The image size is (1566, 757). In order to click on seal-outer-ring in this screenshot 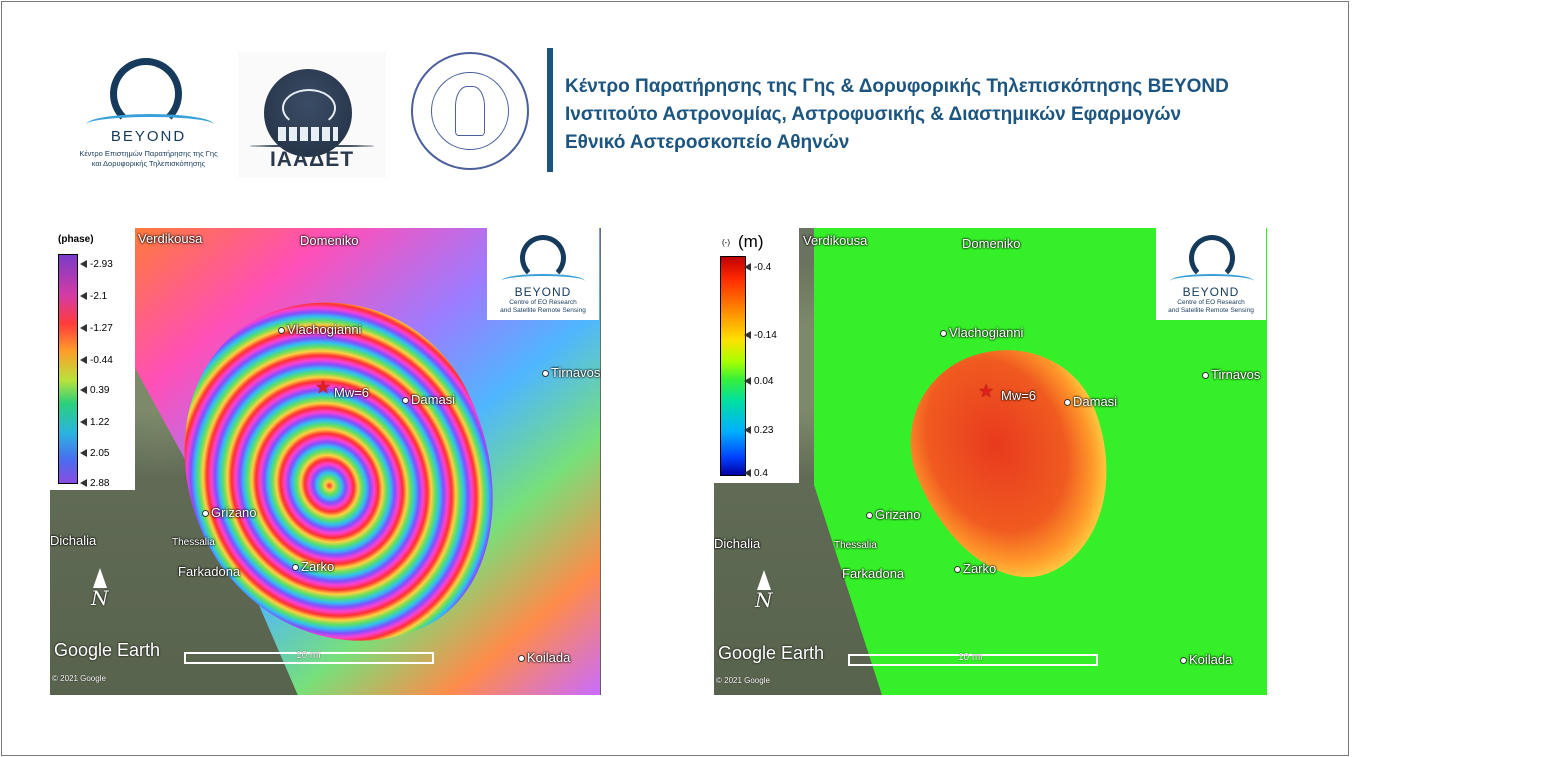, I will do `click(470, 111)`.